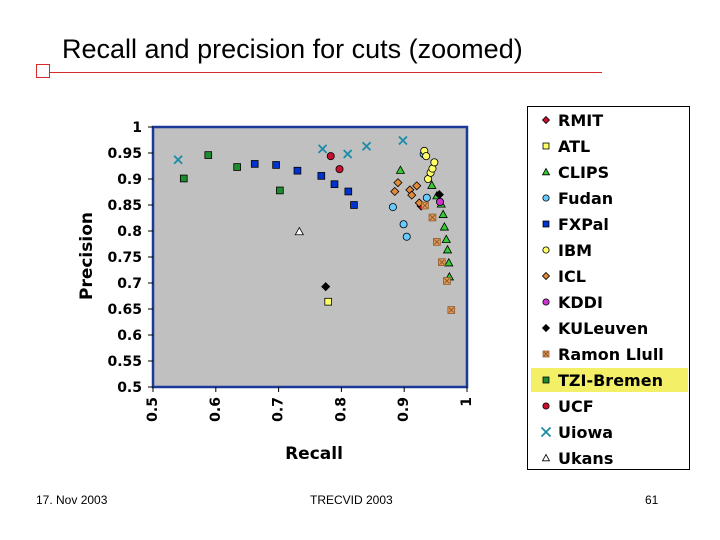  I want to click on legend-marker-kuleuven, so click(546, 328).